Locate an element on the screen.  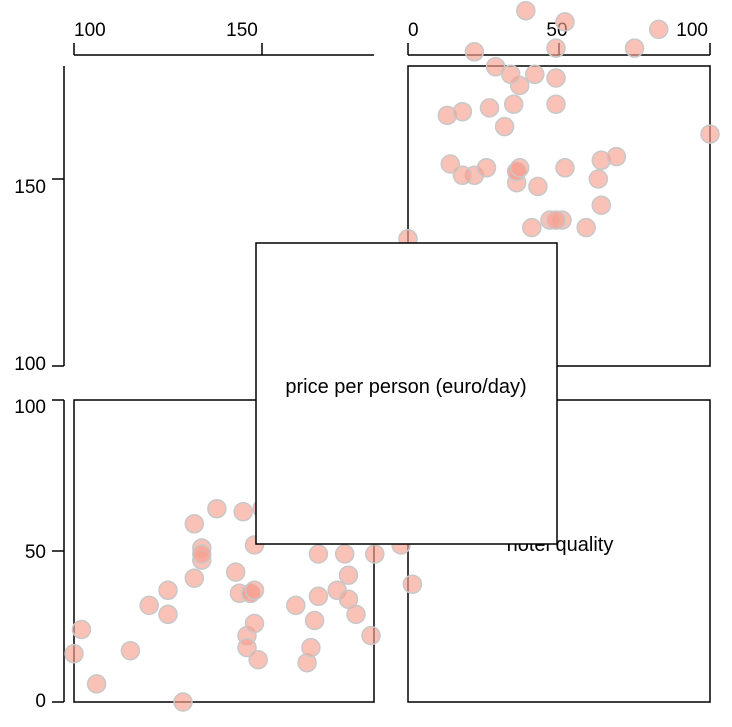
left-axis-top: 150 100 is located at coordinates (39, 220).